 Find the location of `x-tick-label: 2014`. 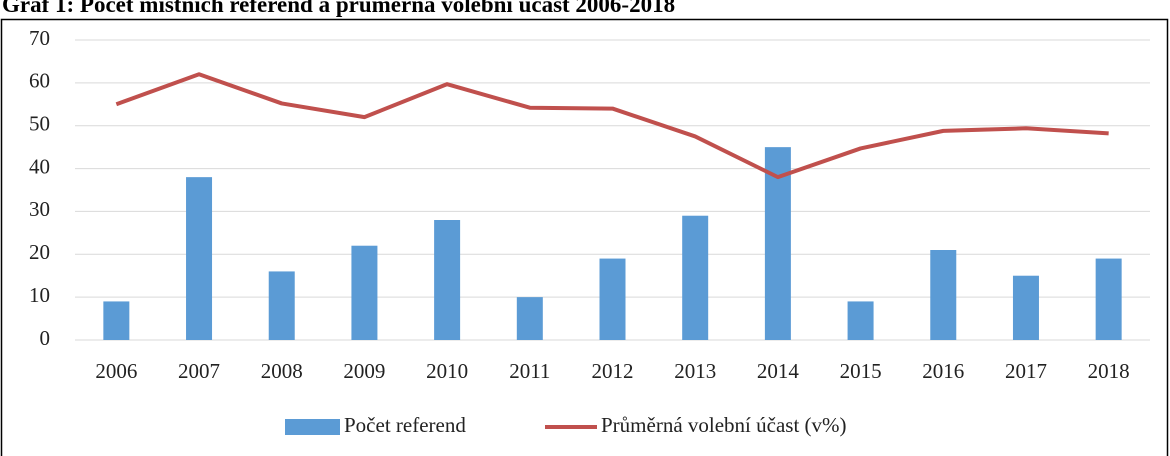

x-tick-label: 2014 is located at coordinates (778, 371).